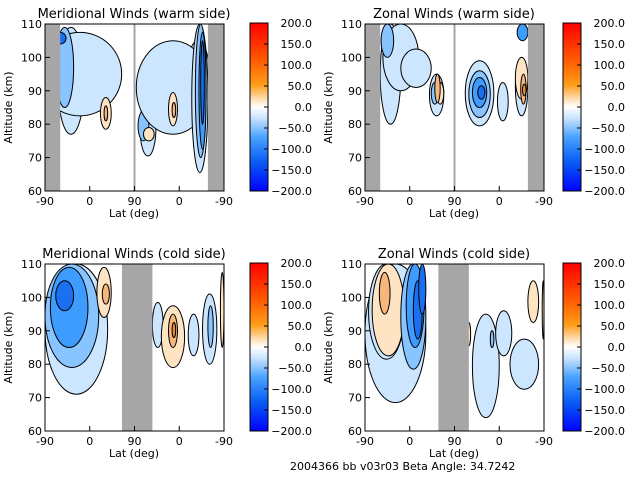 Image resolution: width=640 pixels, height=480 pixels. Describe the element at coordinates (402, 466) in the screenshot. I see `footer-info: 2004366 bb v03r03 Beta Angle: 34.7242` at that location.